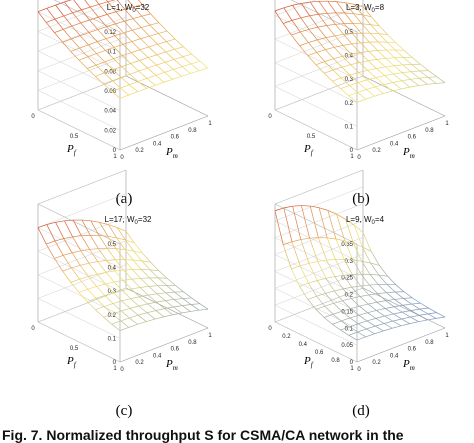 Image resolution: width=474 pixels, height=443 pixels. I want to click on pf-axis-label: Pf, so click(71, 362).